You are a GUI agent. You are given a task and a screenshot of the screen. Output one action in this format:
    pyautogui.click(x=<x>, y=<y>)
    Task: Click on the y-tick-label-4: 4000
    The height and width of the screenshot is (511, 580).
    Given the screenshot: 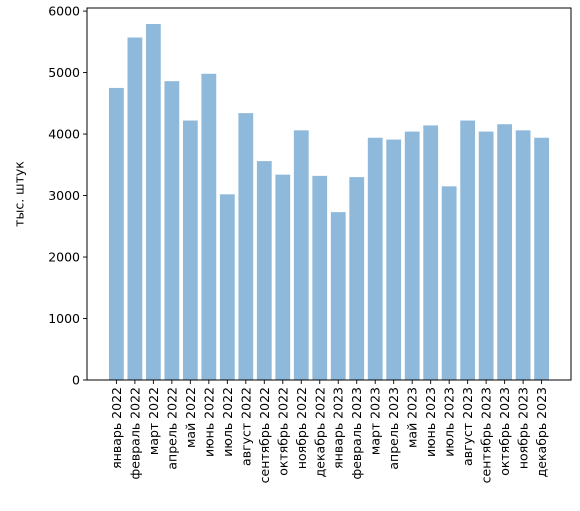 What is the action you would take?
    pyautogui.click(x=64, y=134)
    